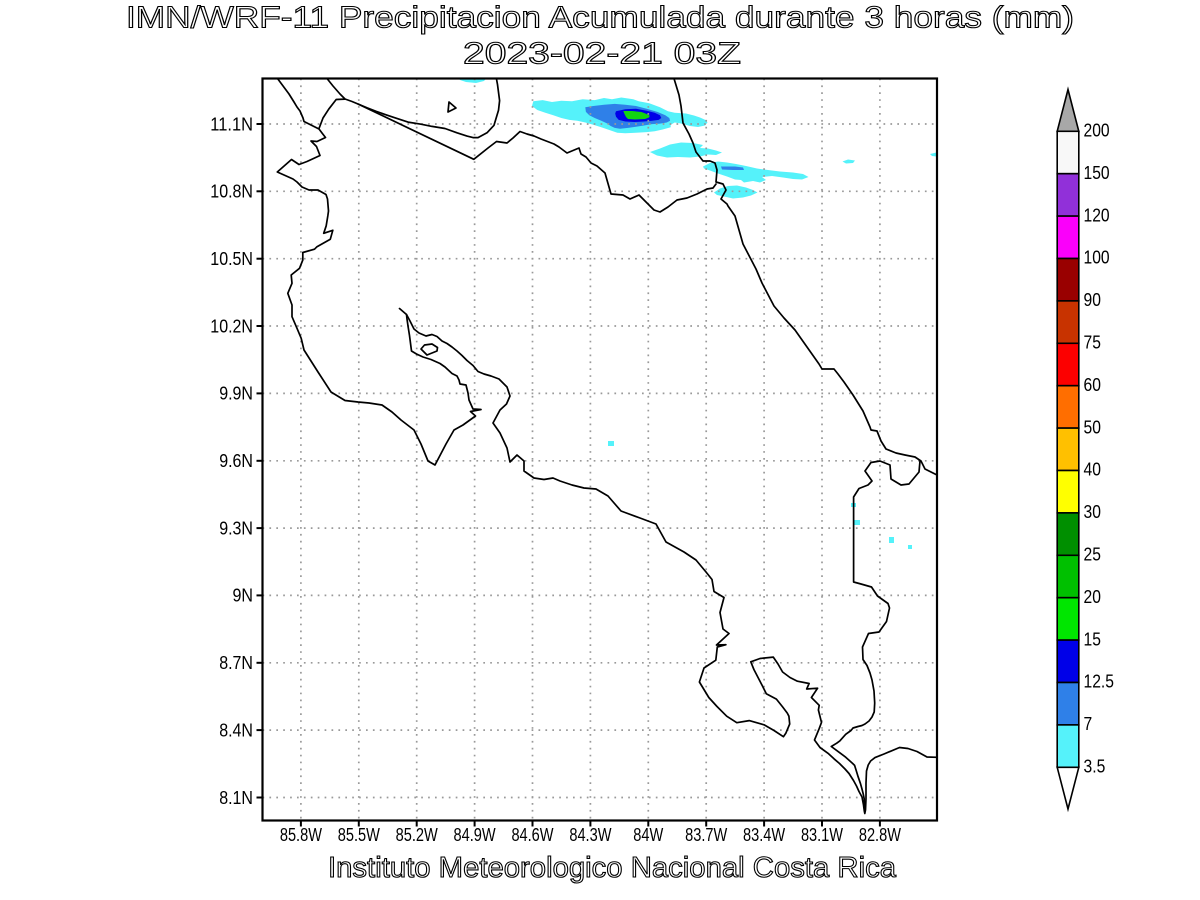 This screenshot has width=1200, height=900. Describe the element at coordinates (236, 663) in the screenshot. I see `svg-text: 8.7N` at that location.